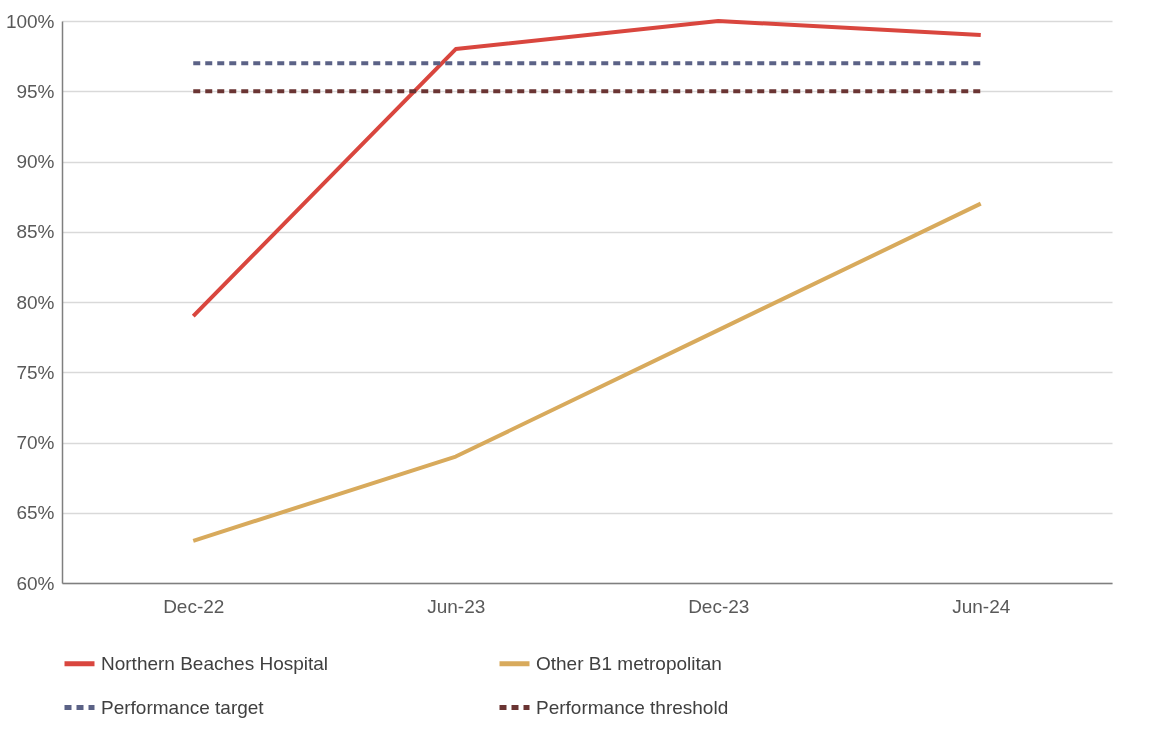  What do you see at coordinates (35, 442) in the screenshot?
I see `y-tick-label: 70%` at bounding box center [35, 442].